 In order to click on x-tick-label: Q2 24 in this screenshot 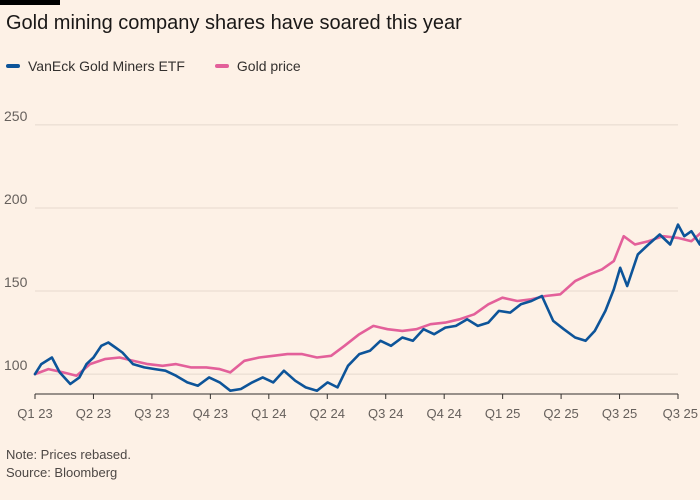, I will do `click(327, 413)`.